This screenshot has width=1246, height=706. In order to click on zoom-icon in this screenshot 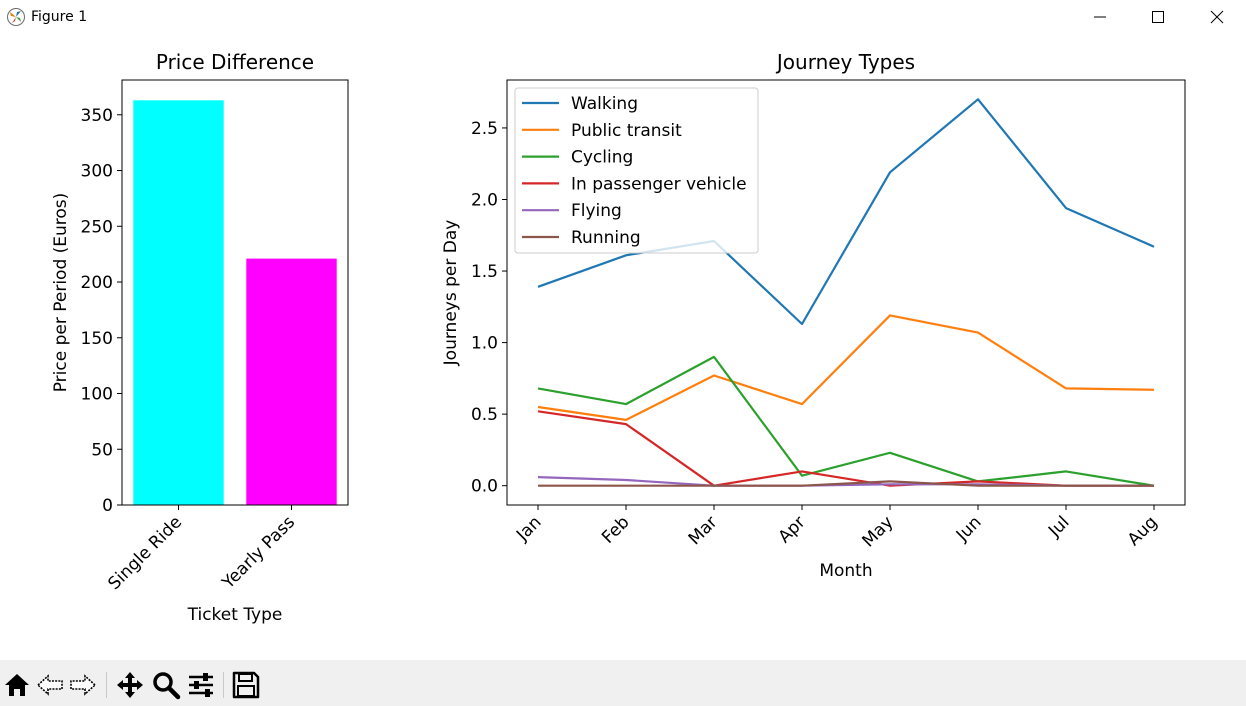, I will do `click(167, 686)`.